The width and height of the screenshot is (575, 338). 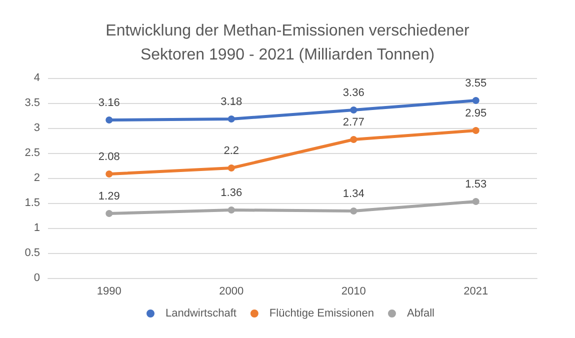 What do you see at coordinates (37, 278) in the screenshot?
I see `y-tick-label: 0` at bounding box center [37, 278].